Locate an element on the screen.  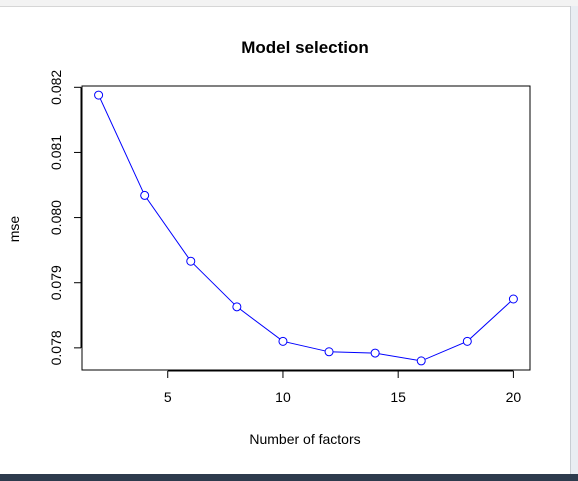
x-tick-label: 10 is located at coordinates (283, 397).